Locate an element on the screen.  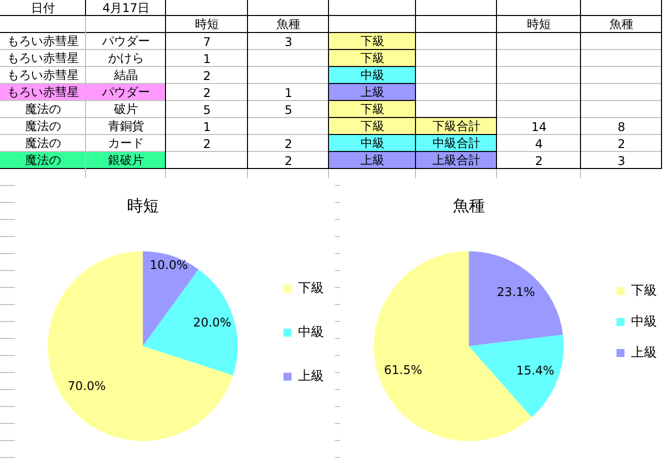
text: 4 is located at coordinates (539, 143).